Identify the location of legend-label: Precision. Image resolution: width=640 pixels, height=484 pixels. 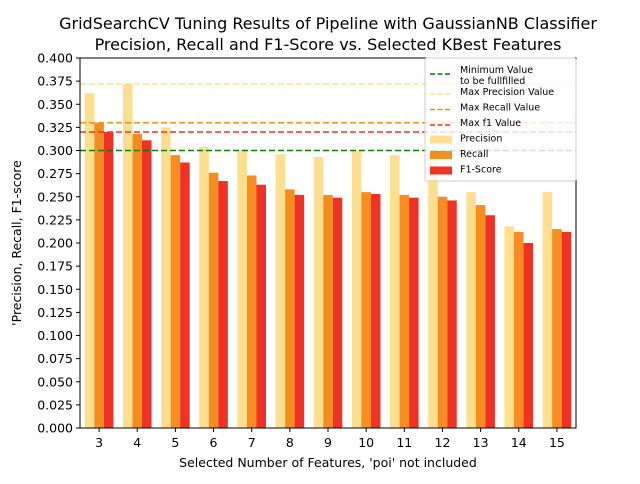
(481, 139).